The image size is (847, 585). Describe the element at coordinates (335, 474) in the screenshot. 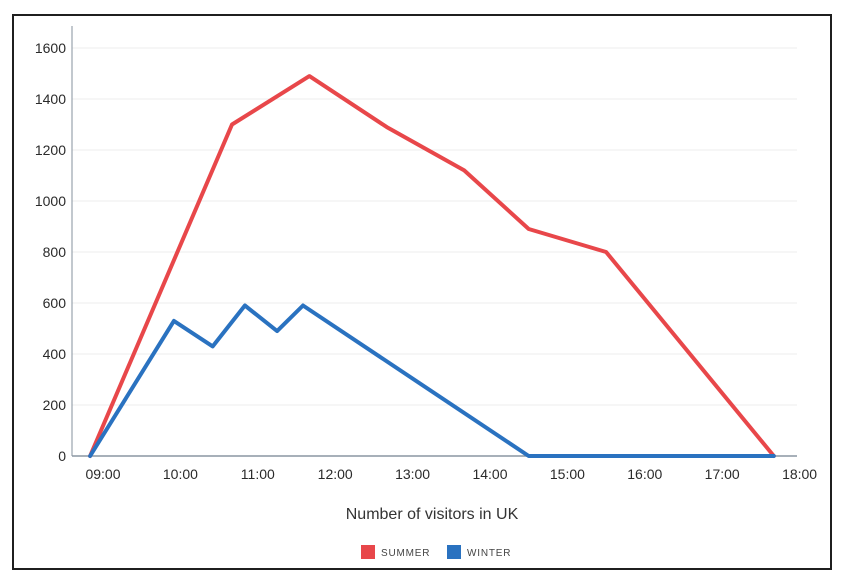

I see `x-tick-label: 12:00` at that location.